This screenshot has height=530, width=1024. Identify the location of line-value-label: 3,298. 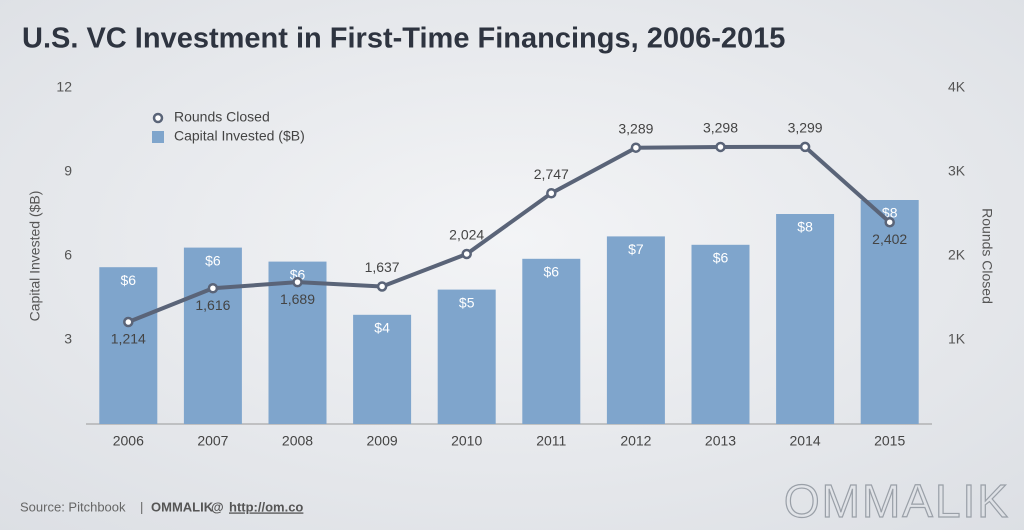
(720, 128).